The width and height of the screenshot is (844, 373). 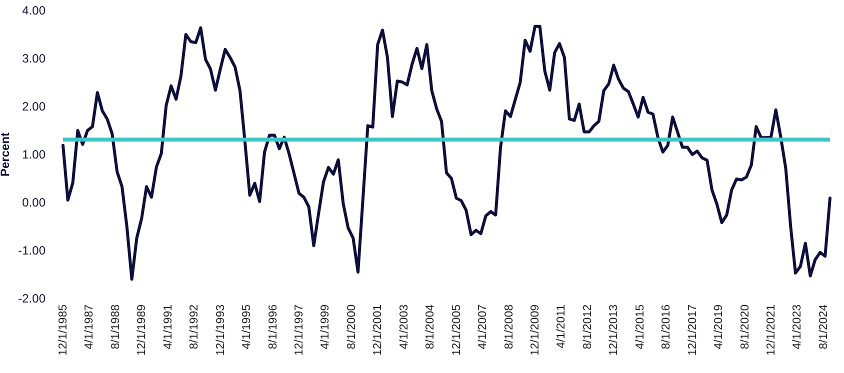 I want to click on x-tick-label: 4/1/2011, so click(x=562, y=326).